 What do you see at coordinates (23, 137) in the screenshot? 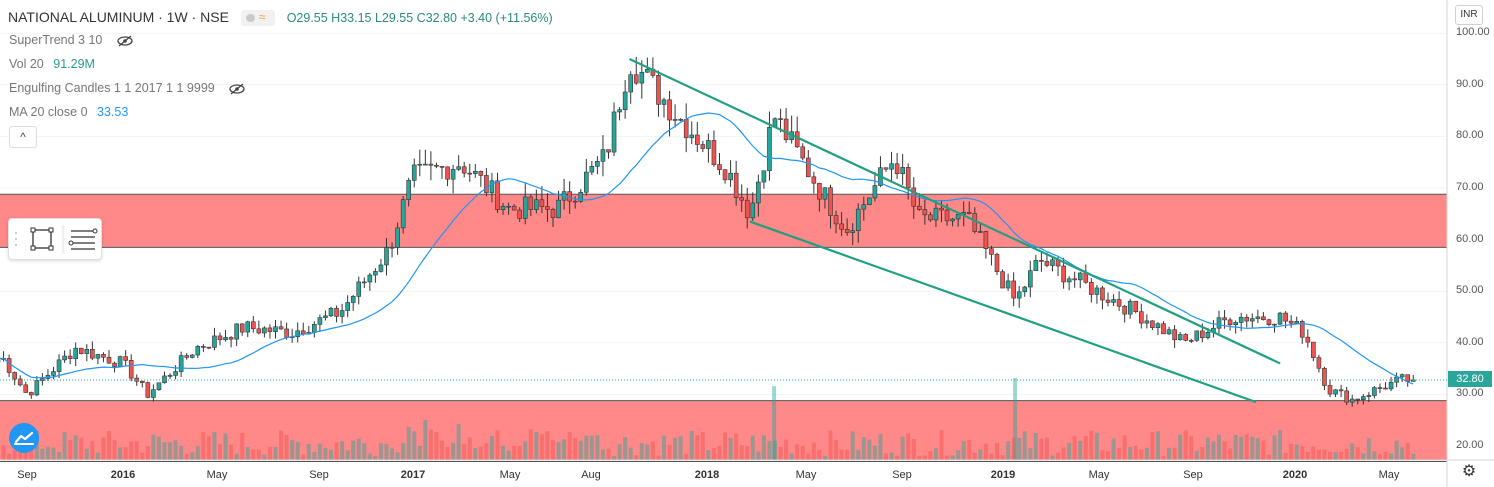
I see `collapse-legend-button: ^` at bounding box center [23, 137].